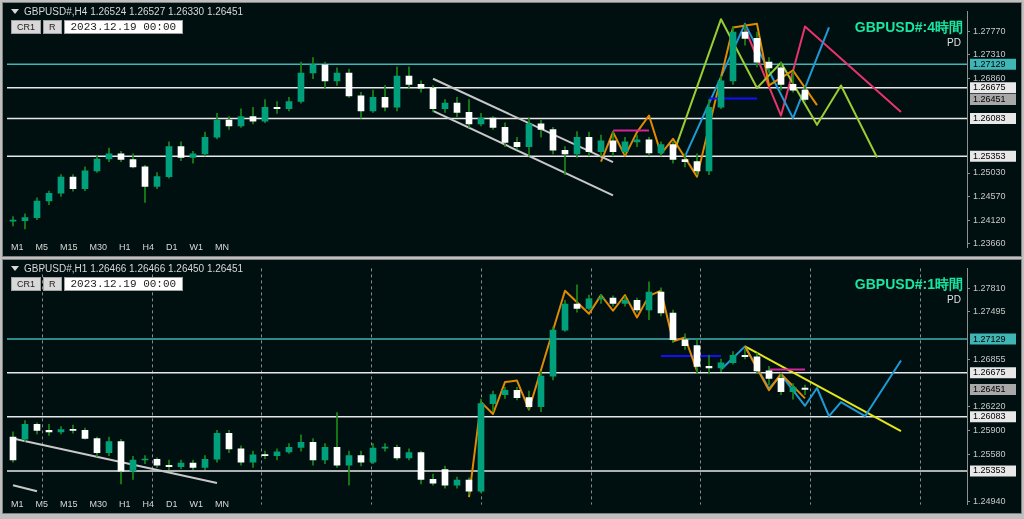 The width and height of the screenshot is (1024, 519). Describe the element at coordinates (989, 406) in the screenshot. I see `y-tick-label: 1.26220` at that location.